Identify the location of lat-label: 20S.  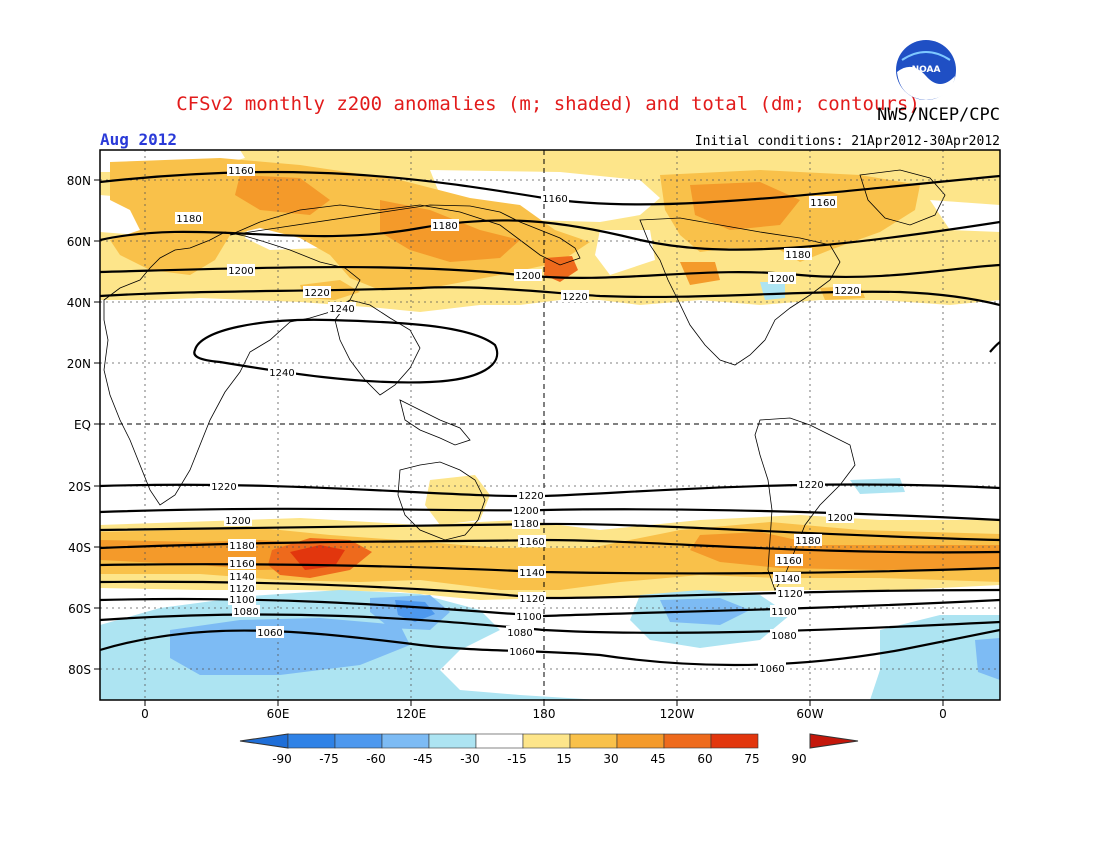
(79, 487).